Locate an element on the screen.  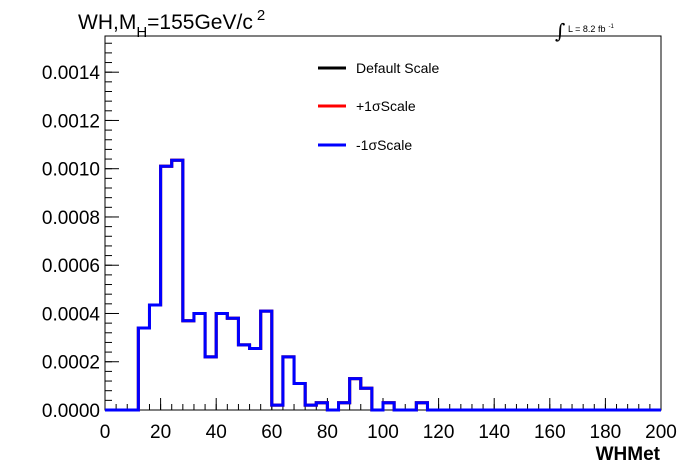
y-tick-label: 0.0004 is located at coordinates (71, 314).